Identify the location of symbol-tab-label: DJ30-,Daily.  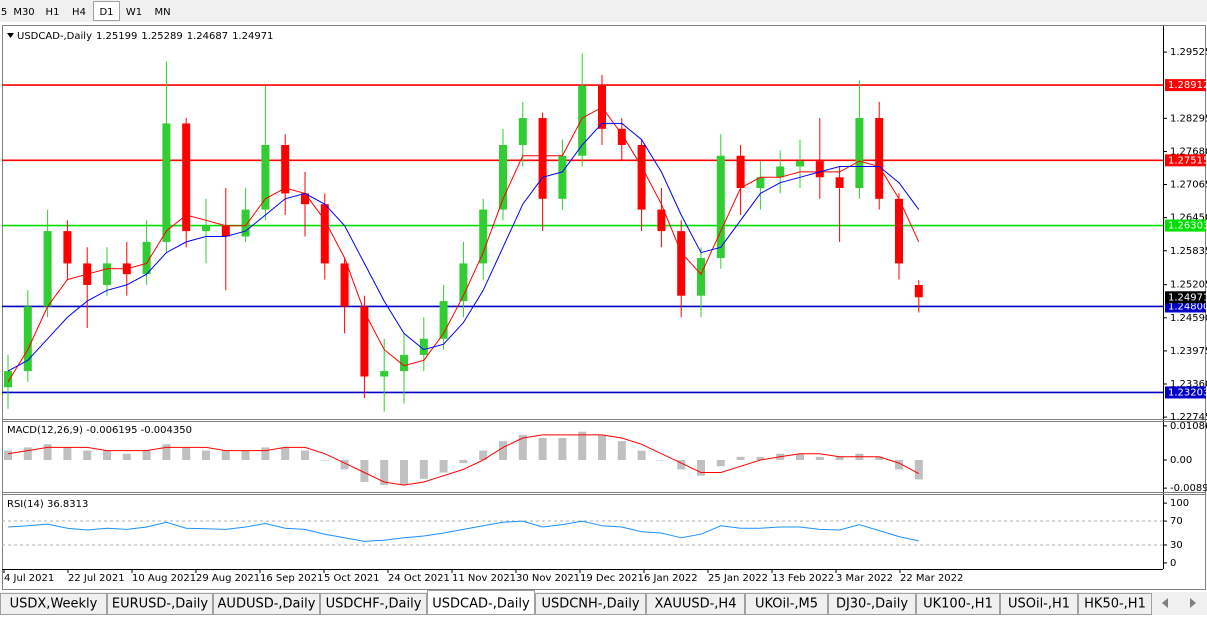
(872, 604).